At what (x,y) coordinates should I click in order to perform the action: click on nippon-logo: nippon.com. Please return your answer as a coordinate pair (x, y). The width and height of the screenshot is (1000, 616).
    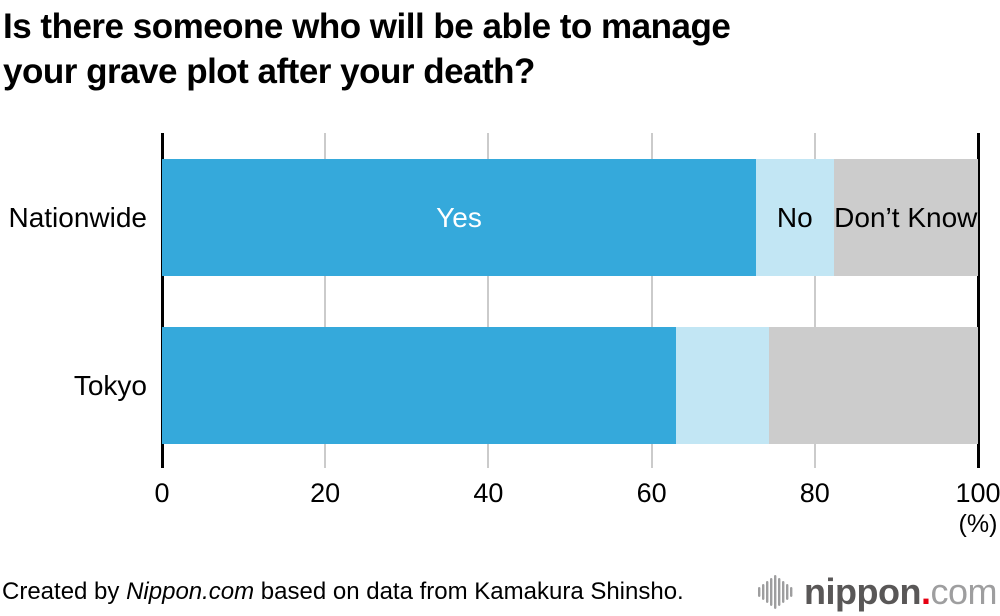
    Looking at the image, I should click on (877, 592).